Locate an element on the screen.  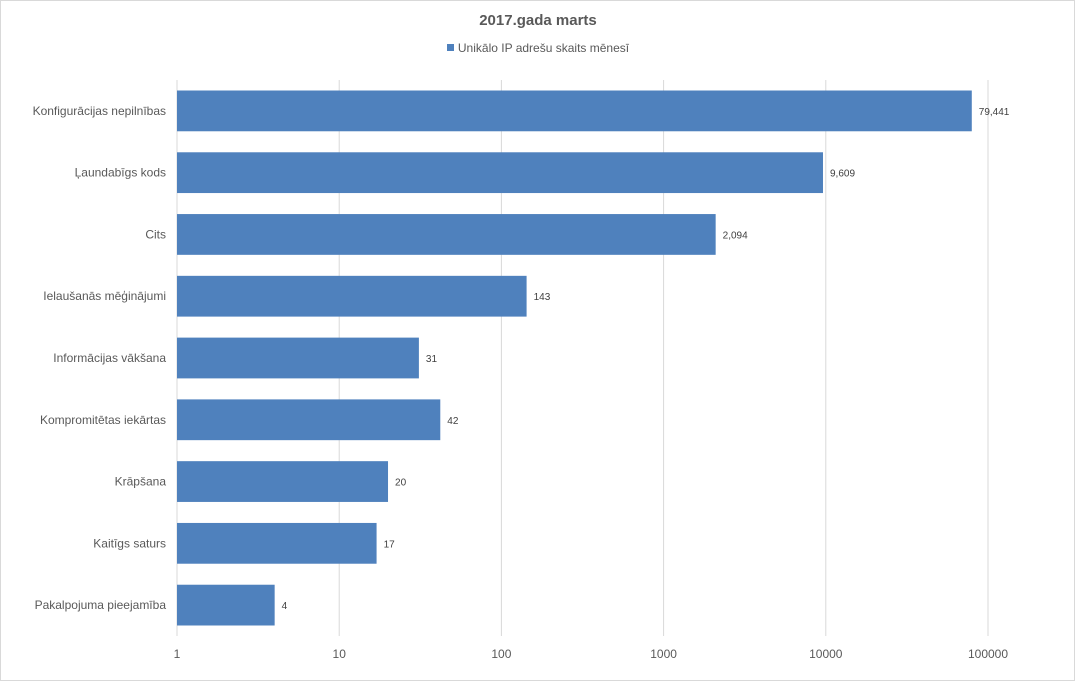
data-label: 9,609 is located at coordinates (842, 174).